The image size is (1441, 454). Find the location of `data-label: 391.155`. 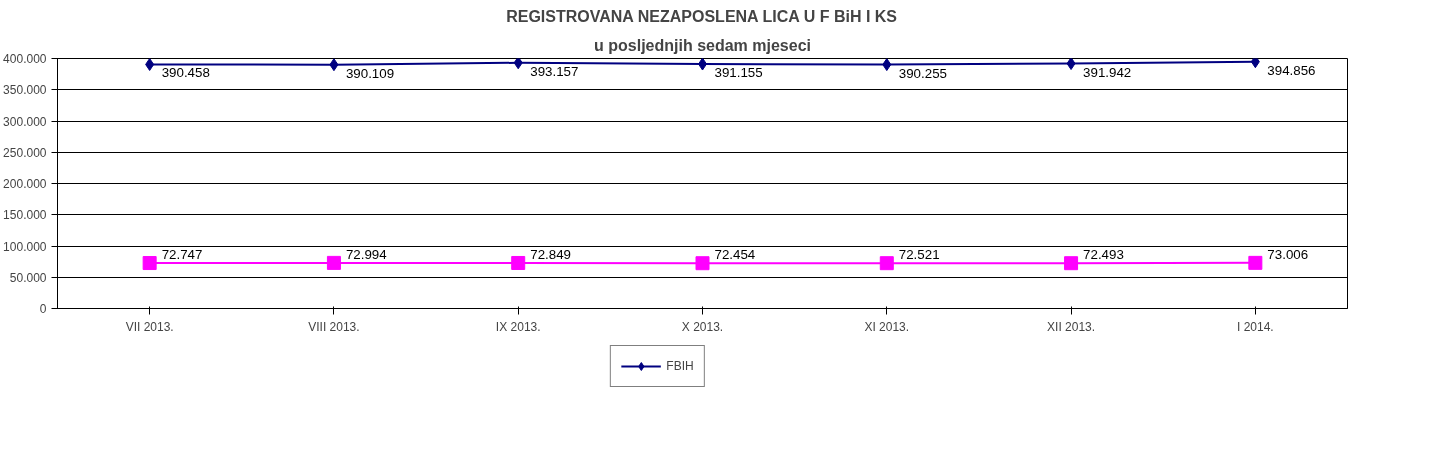

data-label: 391.155 is located at coordinates (738, 73).